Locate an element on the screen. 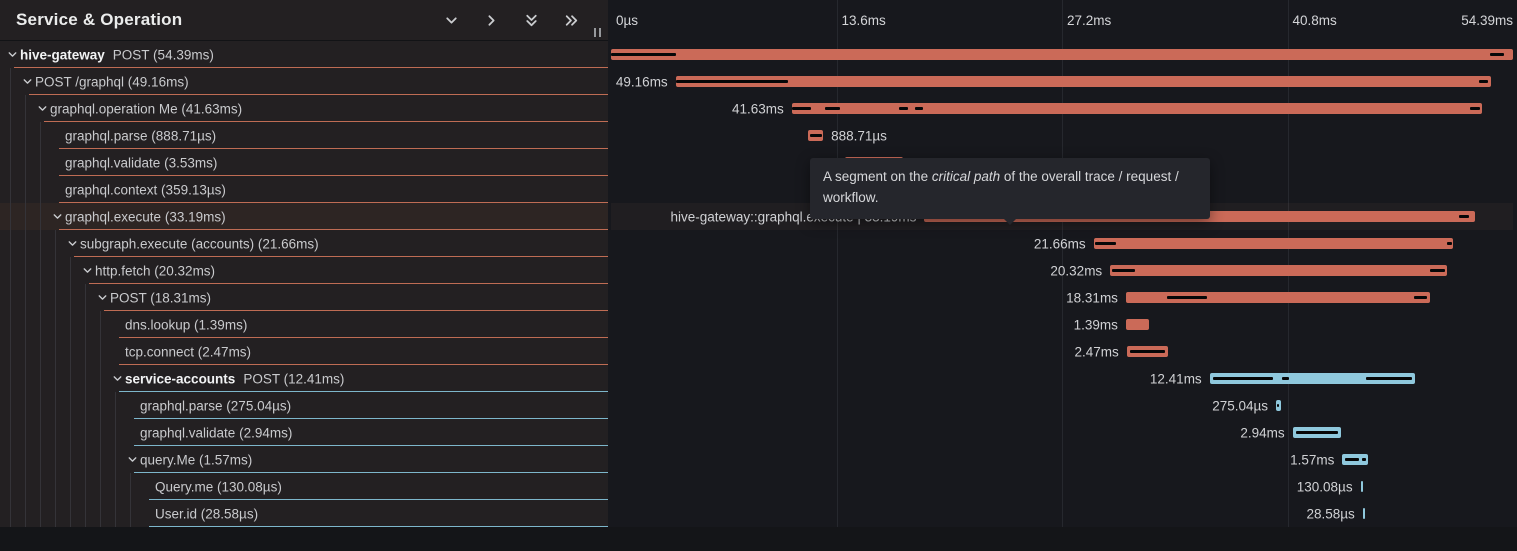 This screenshot has width=1517, height=551. span-timeline-row: 130.08µs is located at coordinates (1062, 486).